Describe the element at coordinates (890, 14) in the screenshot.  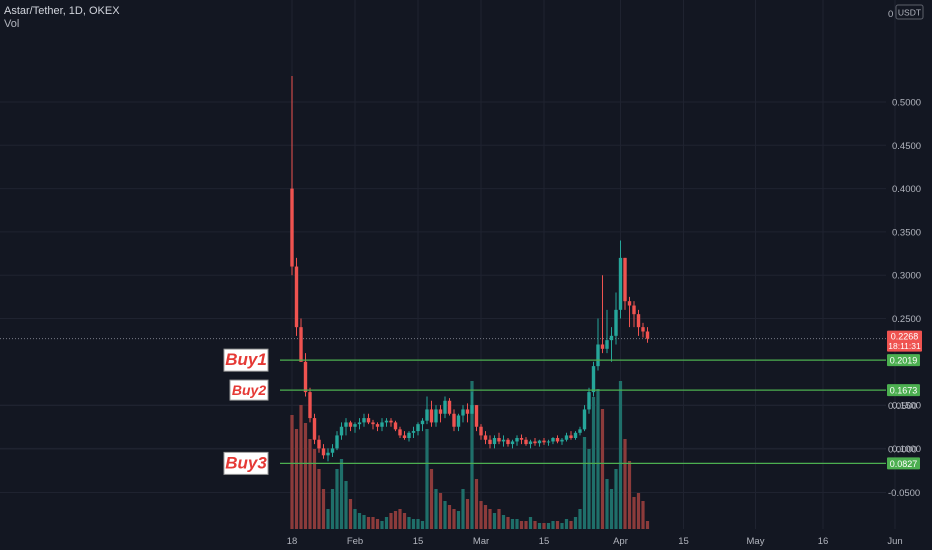
I see `price-axis-label-top: 0` at that location.